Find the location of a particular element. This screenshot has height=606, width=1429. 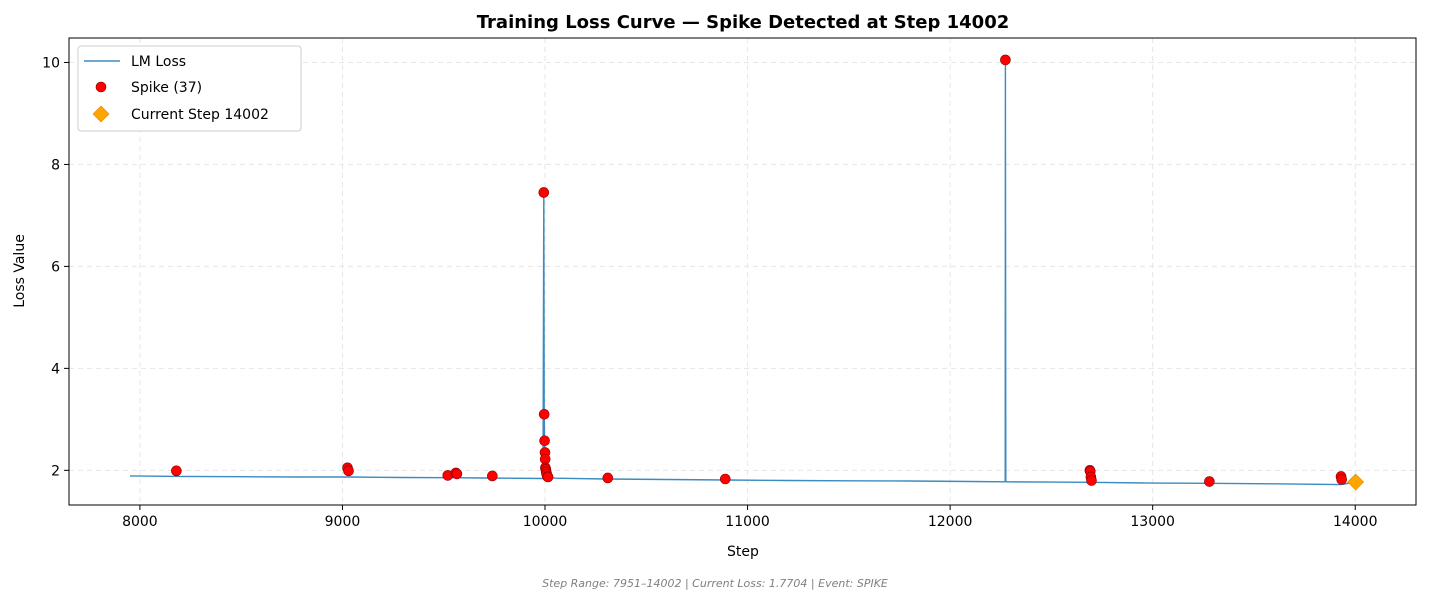

current-step-marker is located at coordinates (1356, 482).